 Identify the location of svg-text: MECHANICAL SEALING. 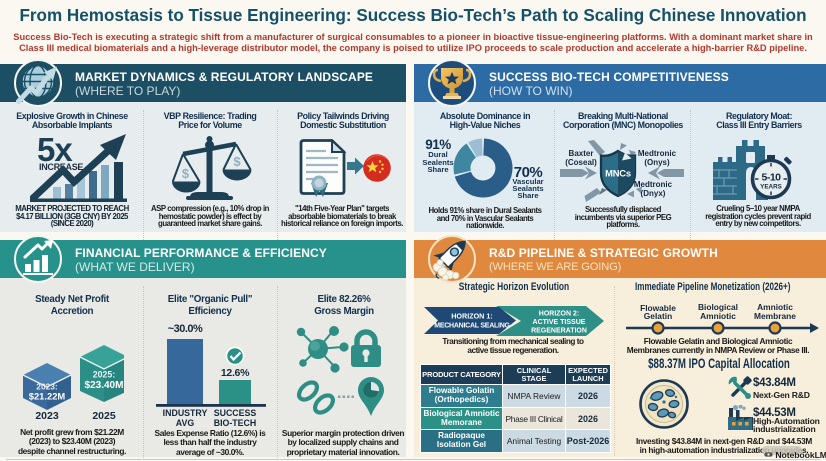
(472, 326).